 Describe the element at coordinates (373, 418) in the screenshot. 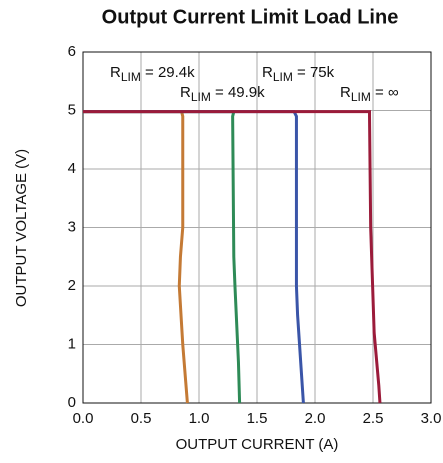

I see `x-tick-label: 2.5` at that location.